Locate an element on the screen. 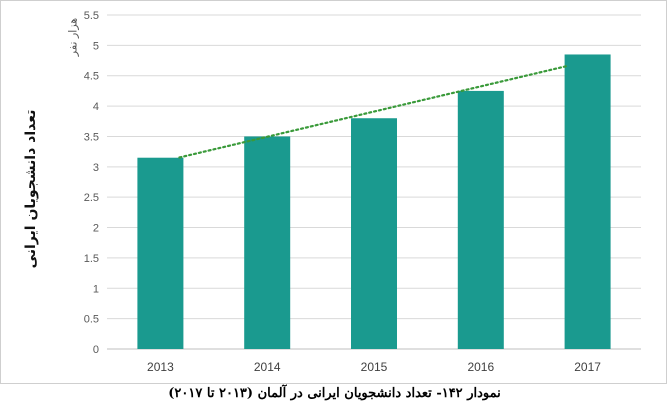 This screenshot has height=417, width=669. y-tick-label: 5.5 is located at coordinates (91, 16).